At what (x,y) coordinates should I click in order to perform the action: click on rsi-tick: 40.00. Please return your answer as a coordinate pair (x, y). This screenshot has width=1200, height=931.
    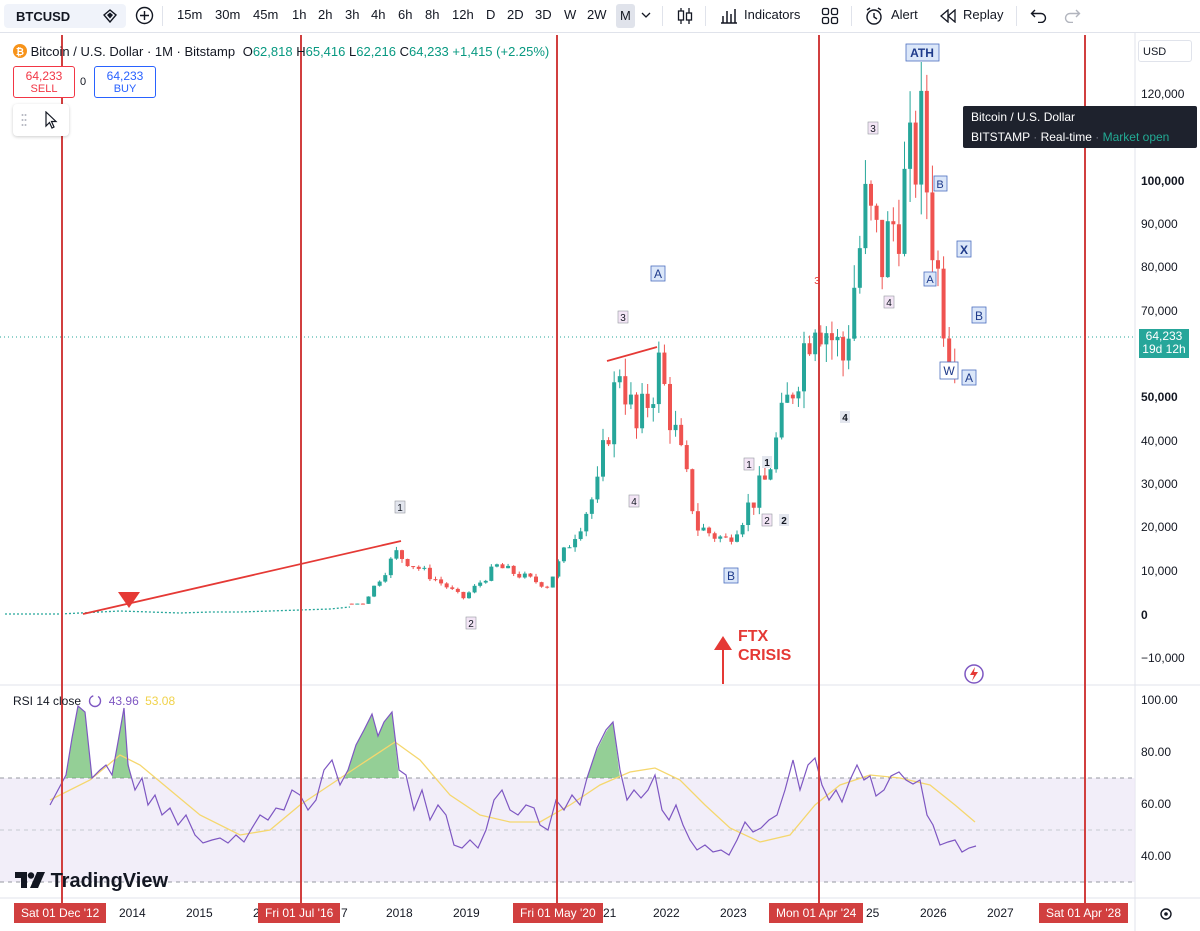
    Looking at the image, I should click on (1156, 856).